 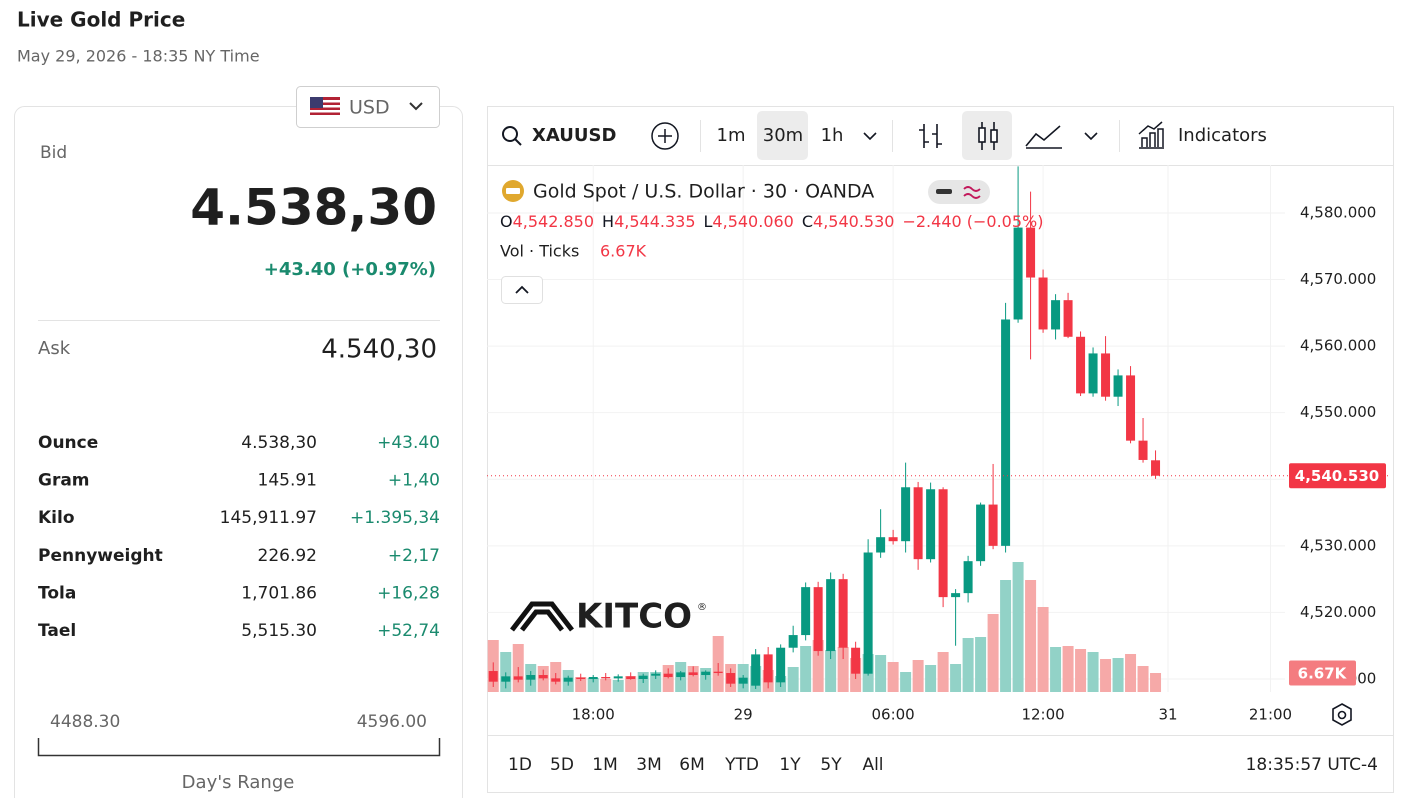 What do you see at coordinates (539, 251) in the screenshot?
I see `volume-legend: Vol · Ticks` at bounding box center [539, 251].